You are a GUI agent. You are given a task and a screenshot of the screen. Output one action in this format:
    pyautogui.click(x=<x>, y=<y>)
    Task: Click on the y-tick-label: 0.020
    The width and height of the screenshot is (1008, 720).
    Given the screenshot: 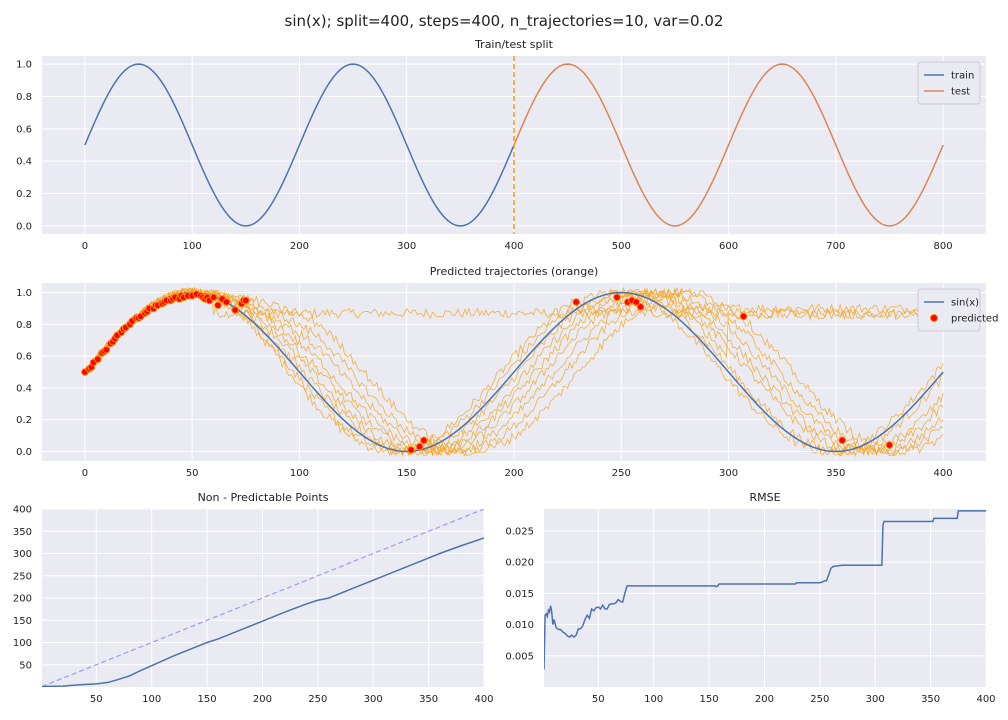 What is the action you would take?
    pyautogui.click(x=519, y=563)
    